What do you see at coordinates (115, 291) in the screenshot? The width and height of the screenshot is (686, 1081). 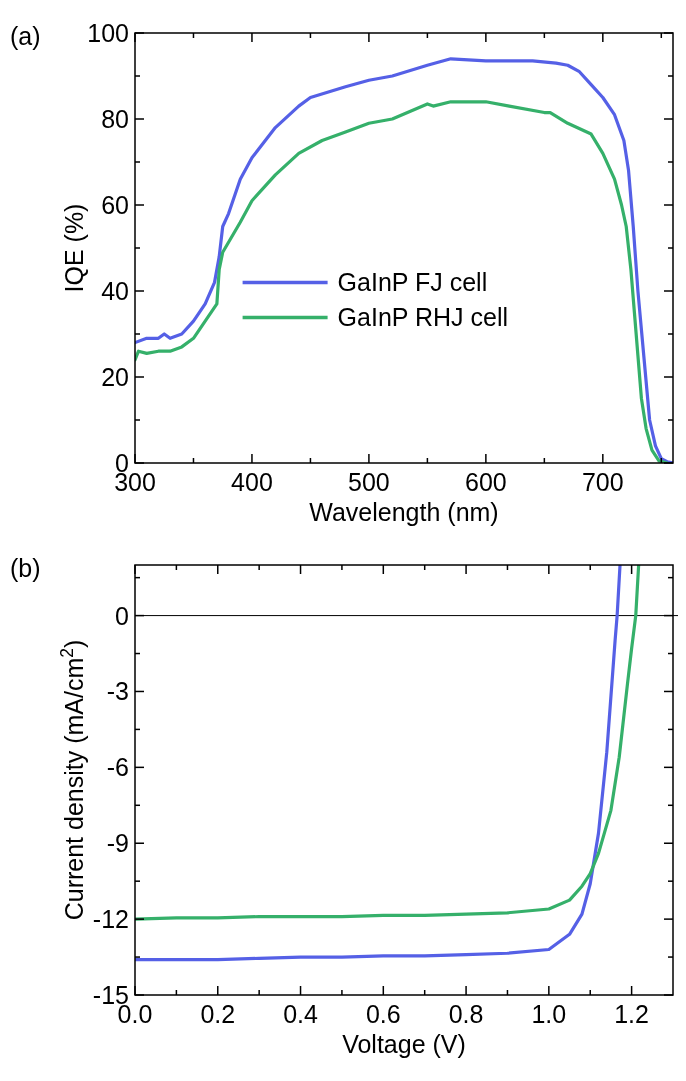 I see `y-tick-label: 40` at bounding box center [115, 291].